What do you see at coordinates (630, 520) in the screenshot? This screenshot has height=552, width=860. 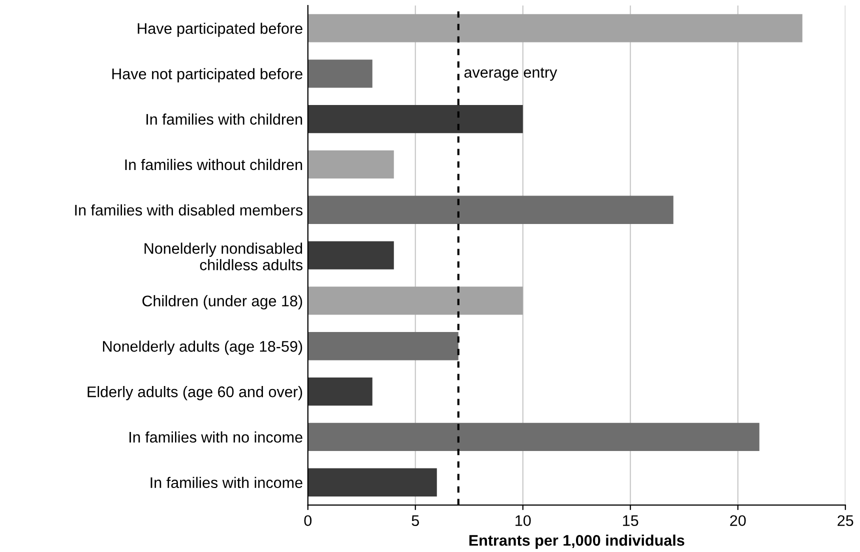 I see `x-tick-label: 15` at bounding box center [630, 520].